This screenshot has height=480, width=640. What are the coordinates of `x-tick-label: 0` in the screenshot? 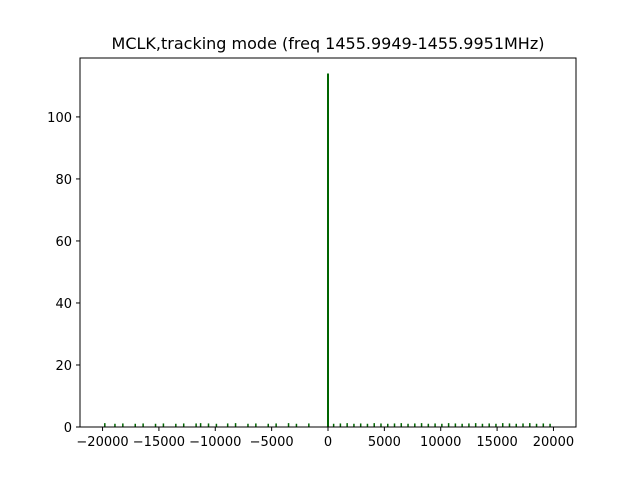 It's located at (328, 442).